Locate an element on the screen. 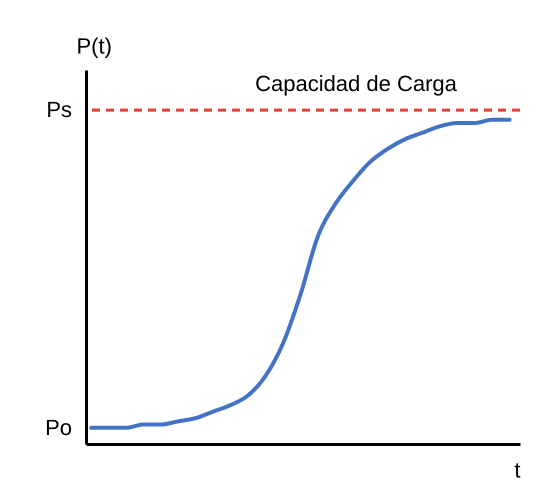 The image size is (537, 491). y-axis-title: P(t) is located at coordinates (94, 46).